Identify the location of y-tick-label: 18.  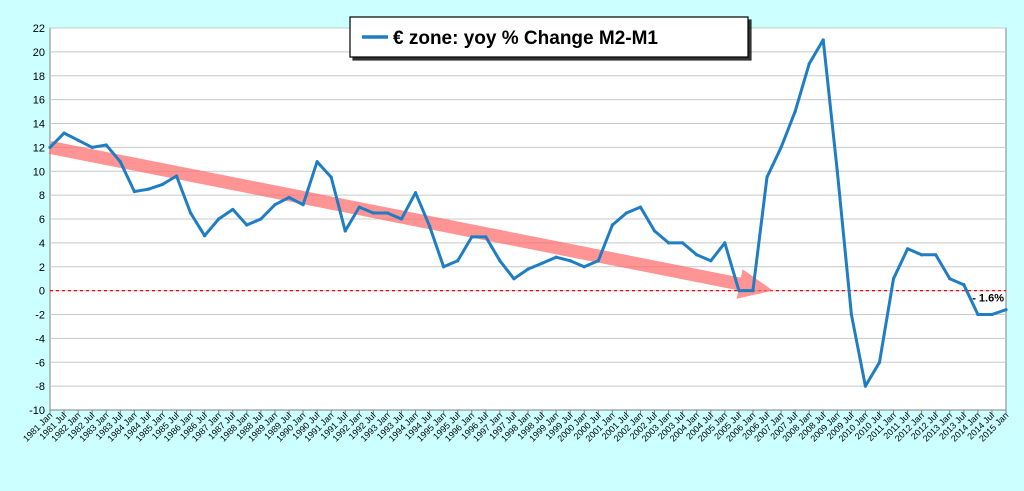
(39, 77).